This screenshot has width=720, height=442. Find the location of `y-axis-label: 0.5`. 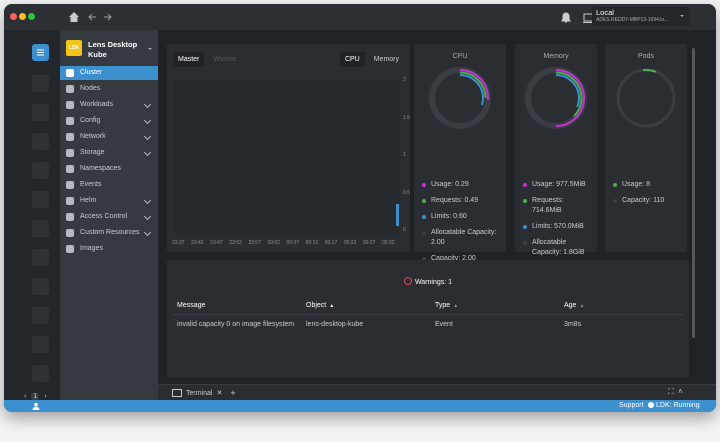

y-axis-label: 0.5 is located at coordinates (406, 192).